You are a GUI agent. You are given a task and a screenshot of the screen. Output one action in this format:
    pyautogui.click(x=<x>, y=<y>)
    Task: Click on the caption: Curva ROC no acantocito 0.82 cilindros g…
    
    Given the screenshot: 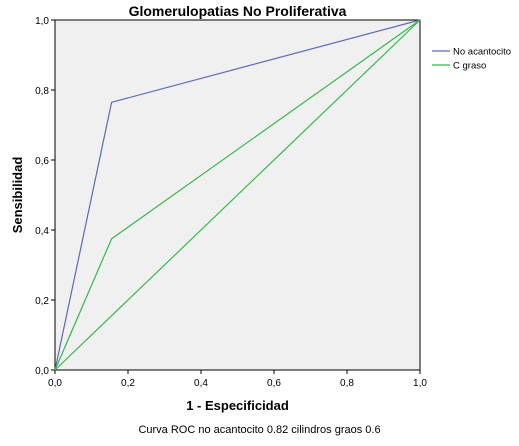 What is the action you would take?
    pyautogui.click(x=259, y=430)
    